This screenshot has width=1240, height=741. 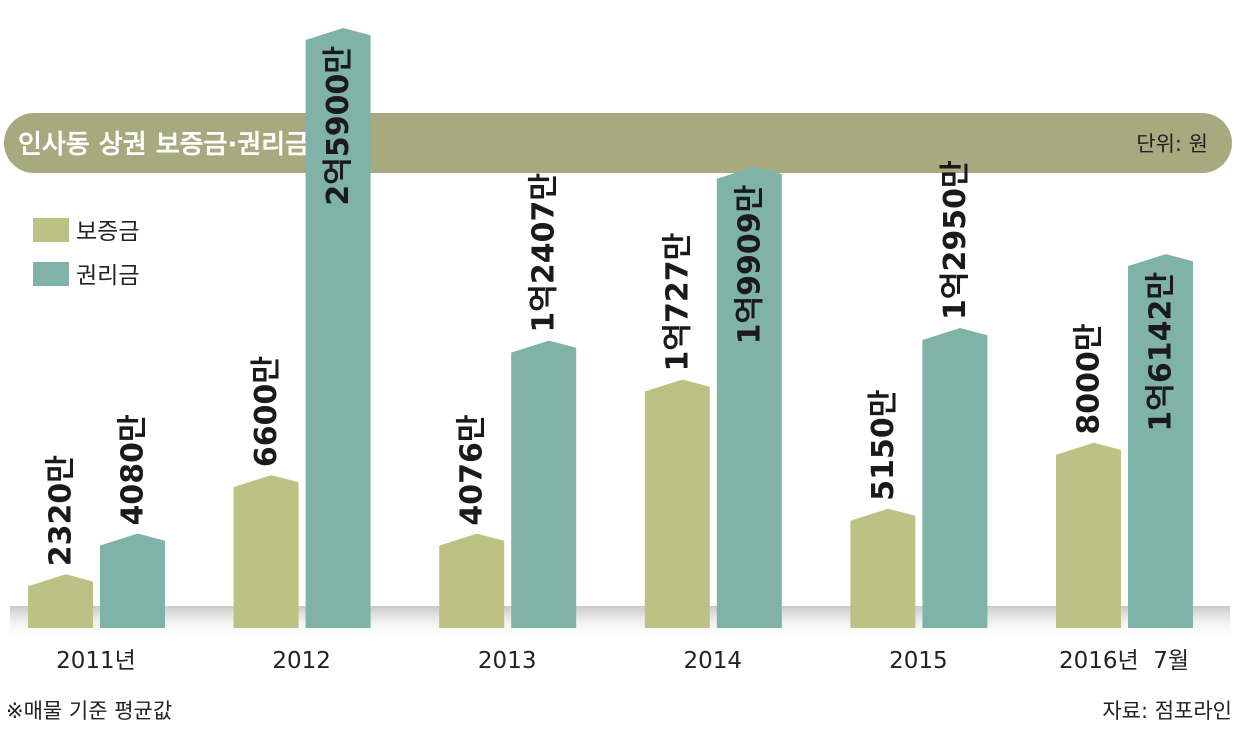 What do you see at coordinates (51, 274) in the screenshot?
I see `legend-swatch-premium` at bounding box center [51, 274].